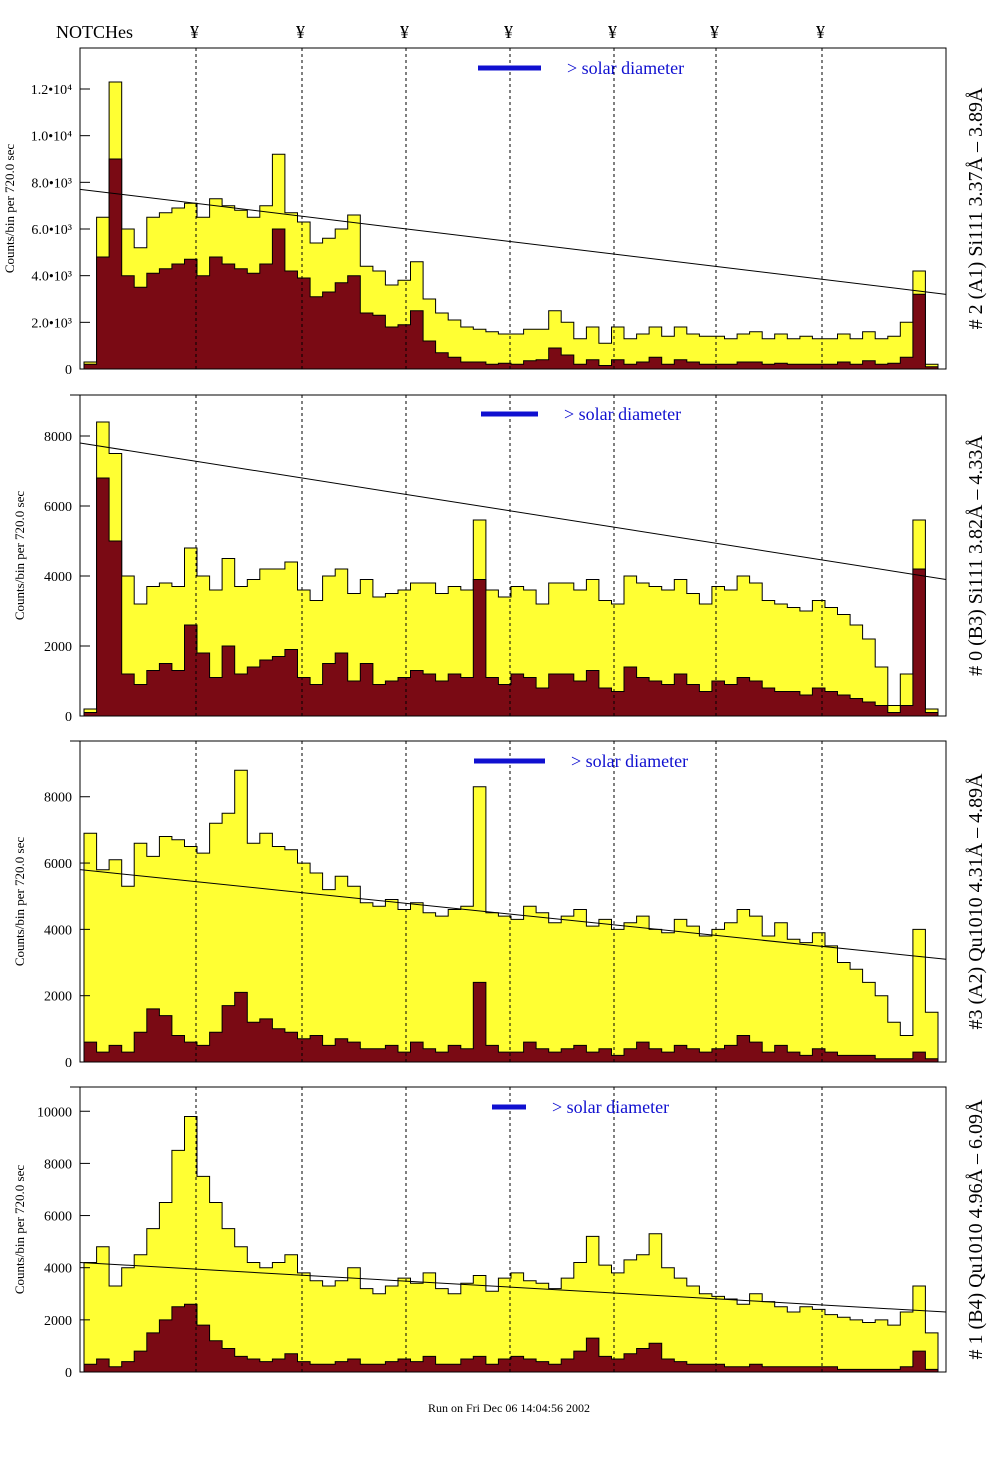 This screenshot has width=1004, height=1476. What do you see at coordinates (51, 137) in the screenshot?
I see `y-tick-label: 1.0•10⁴` at bounding box center [51, 137].